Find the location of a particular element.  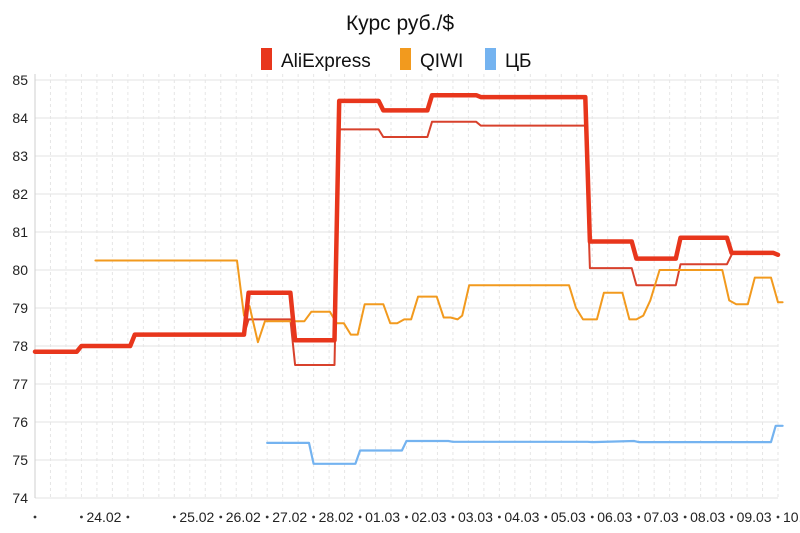

x-tick-label: 27.02 is located at coordinates (289, 517).